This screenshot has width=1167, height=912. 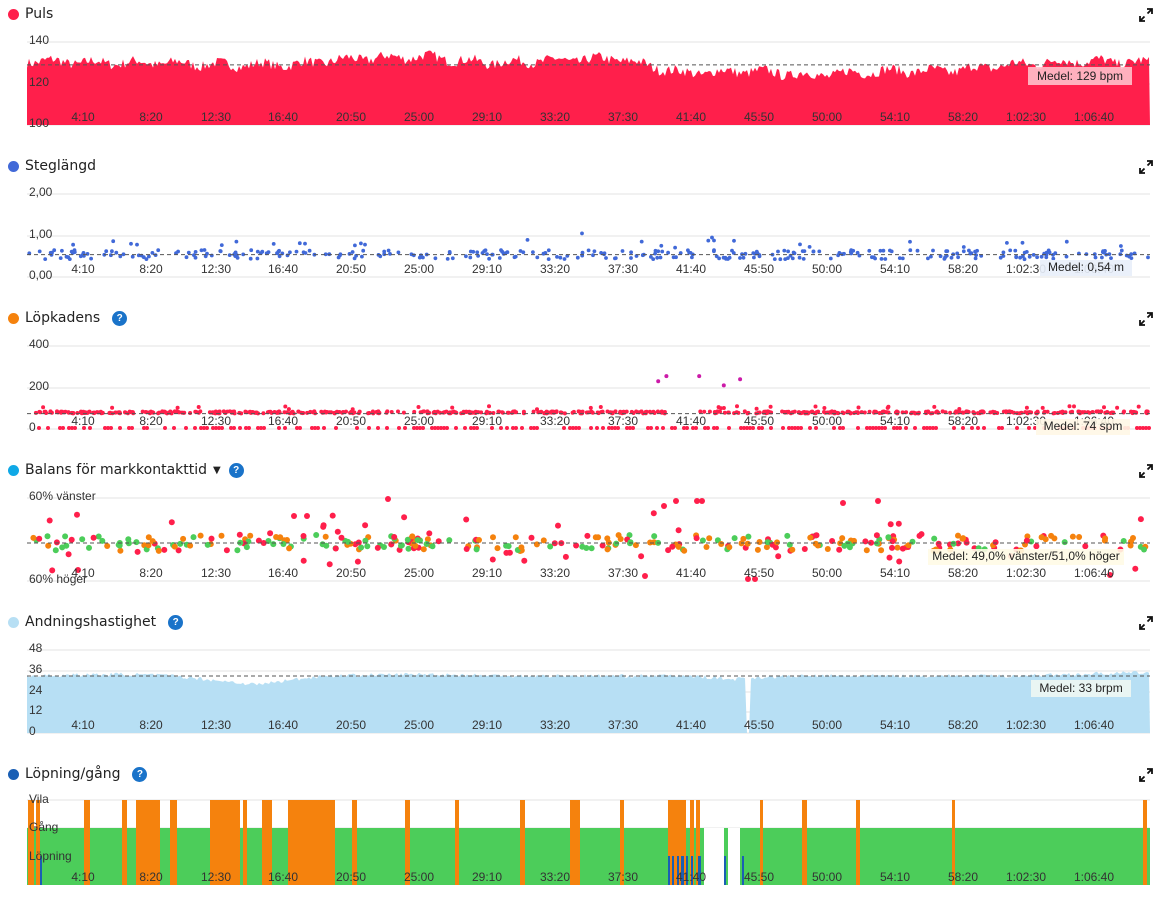 I want to click on lopning-bar, so click(x=699, y=870).